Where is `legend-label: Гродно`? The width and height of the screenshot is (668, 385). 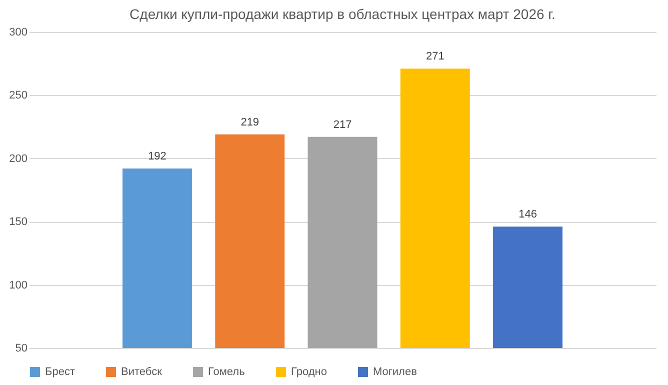
legend-label: Гродно is located at coordinates (309, 372).